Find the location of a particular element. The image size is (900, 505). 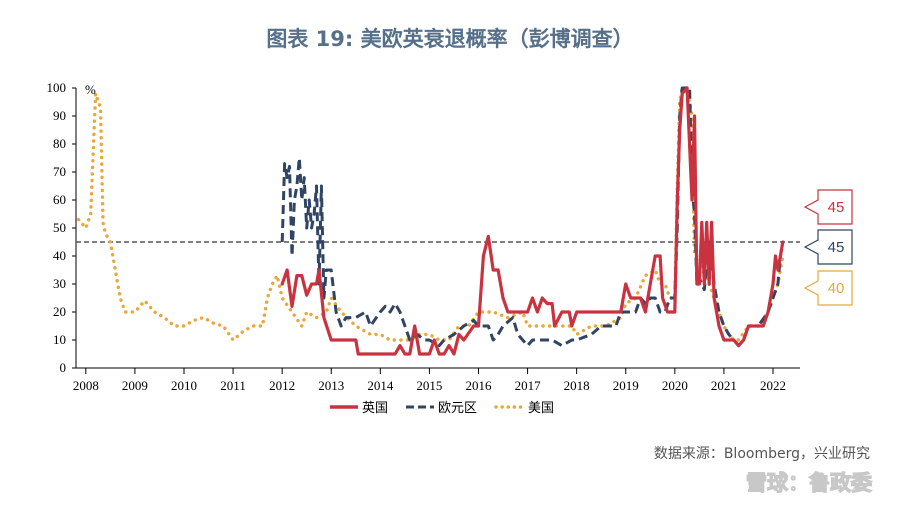

legend-label-eurozone: 欧元区 is located at coordinates (457, 408).